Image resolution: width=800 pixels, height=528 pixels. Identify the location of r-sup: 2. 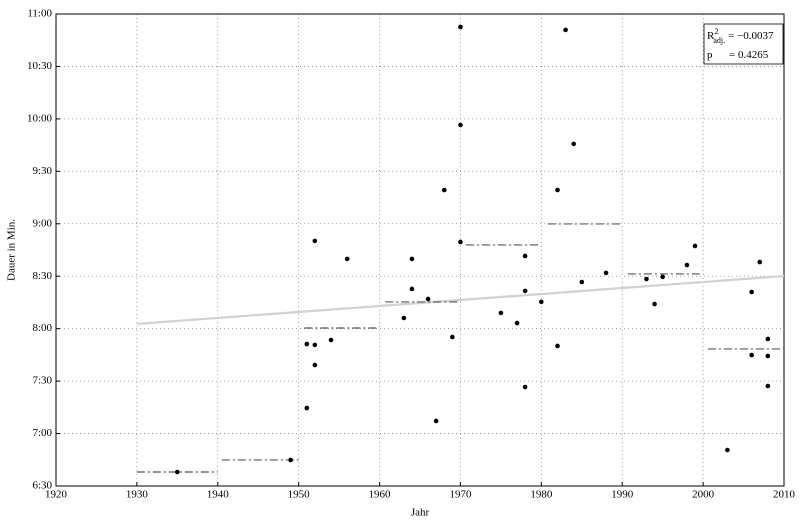
(716, 31).